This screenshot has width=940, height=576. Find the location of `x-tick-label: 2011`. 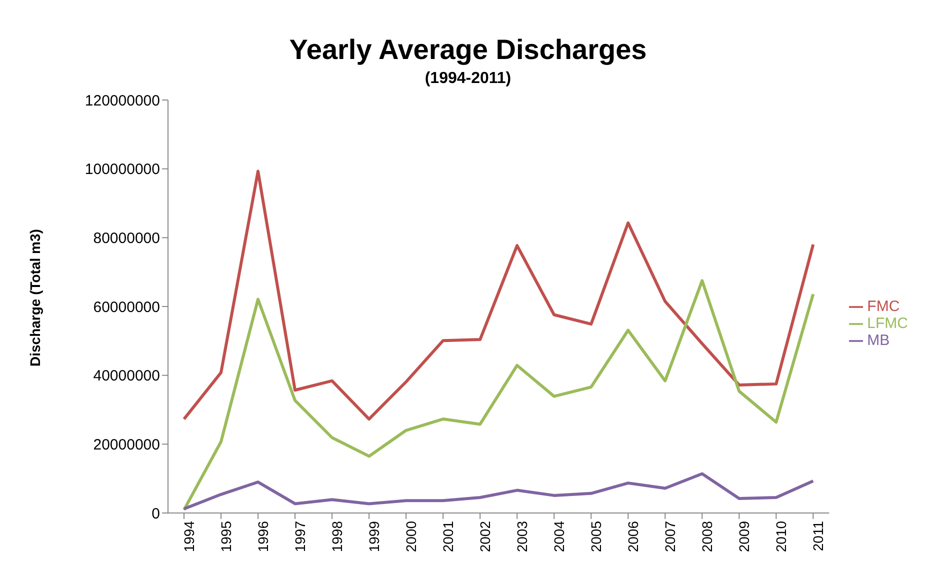

x-tick-label: 2011 is located at coordinates (818, 536).